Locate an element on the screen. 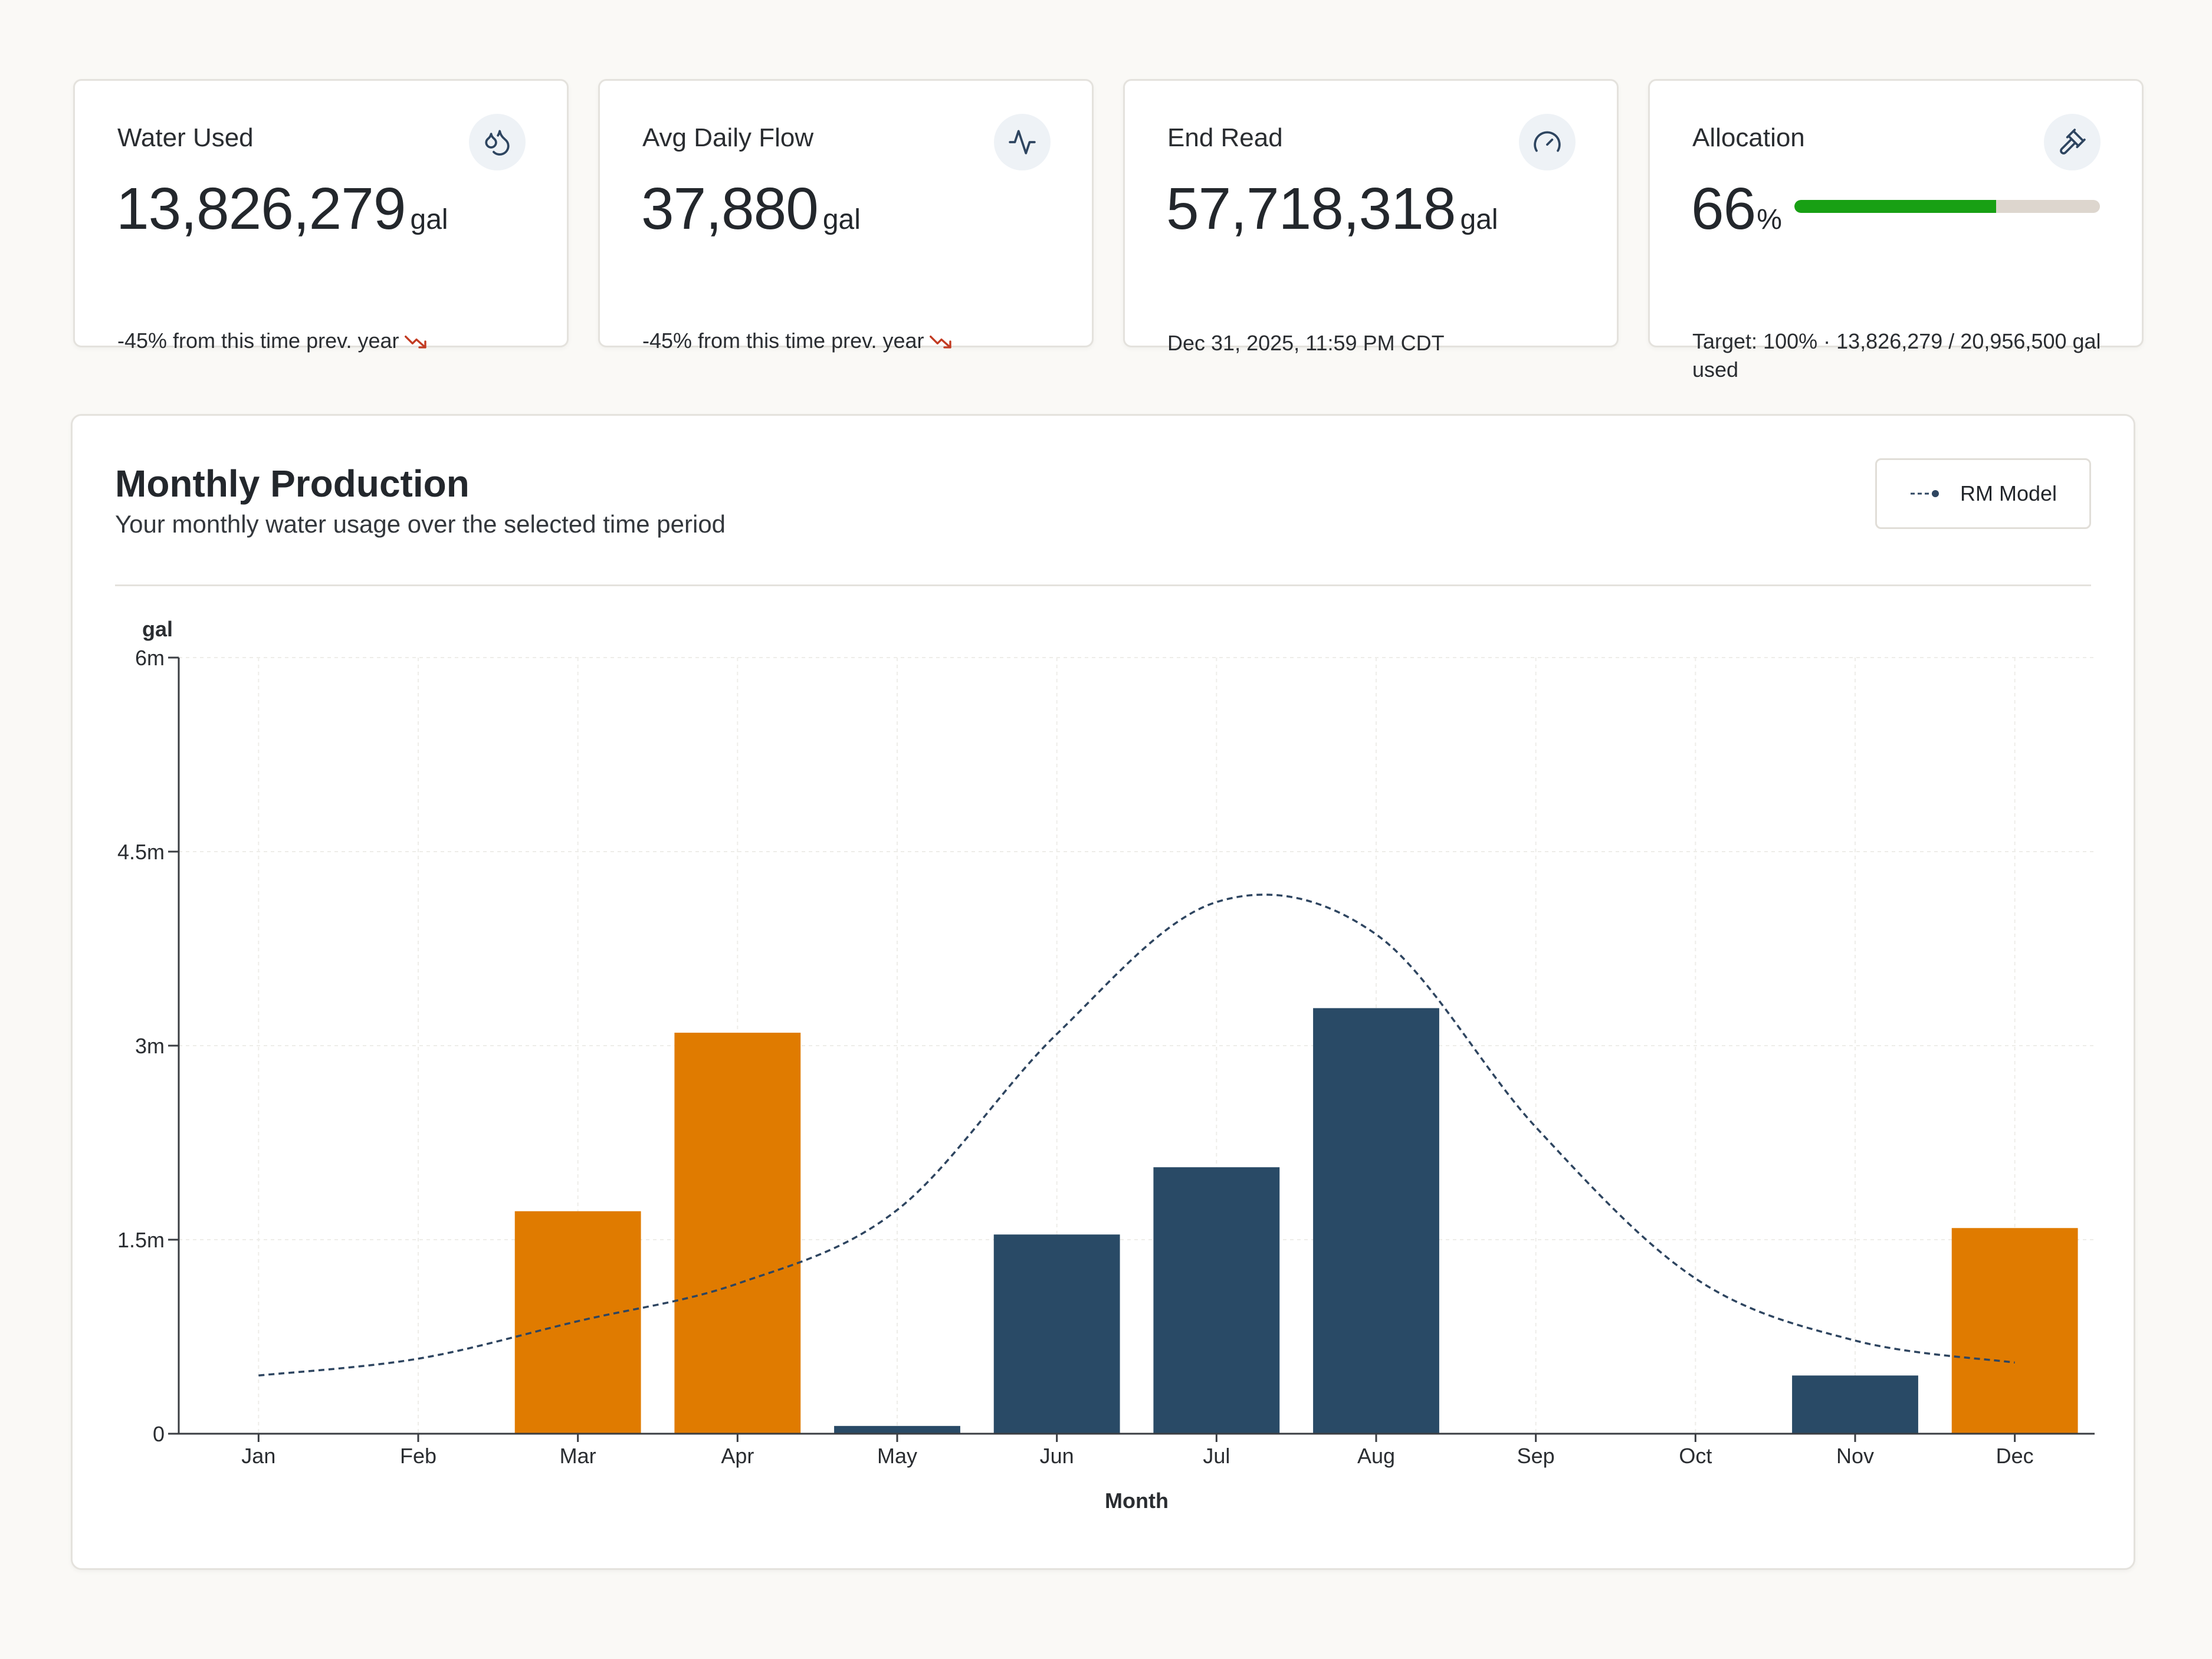 This screenshot has height=1659, width=2212. x-tick-label: Dec is located at coordinates (2015, 1456).